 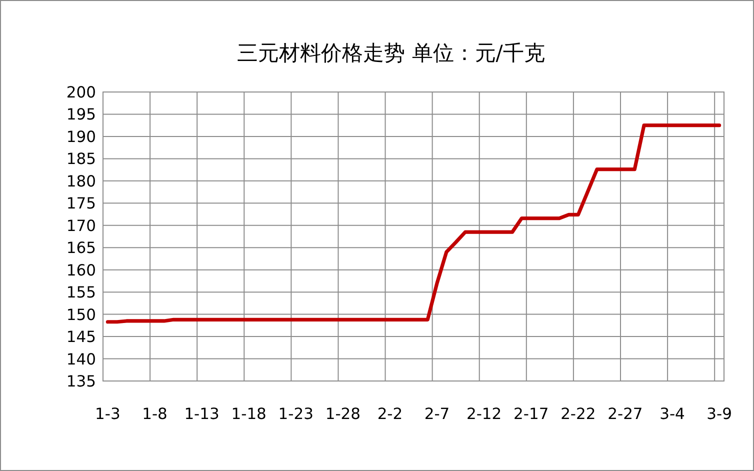 What do you see at coordinates (81, 203) in the screenshot?
I see `y-tick-label: 175` at bounding box center [81, 203].